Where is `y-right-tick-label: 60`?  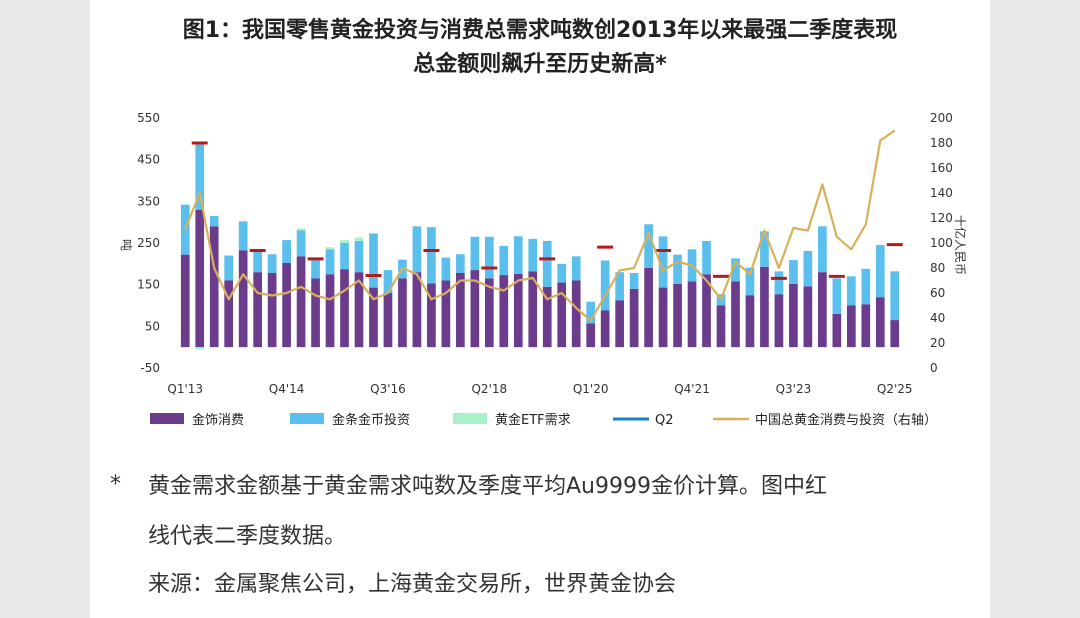 y-right-tick-label: 60 is located at coordinates (937, 293).